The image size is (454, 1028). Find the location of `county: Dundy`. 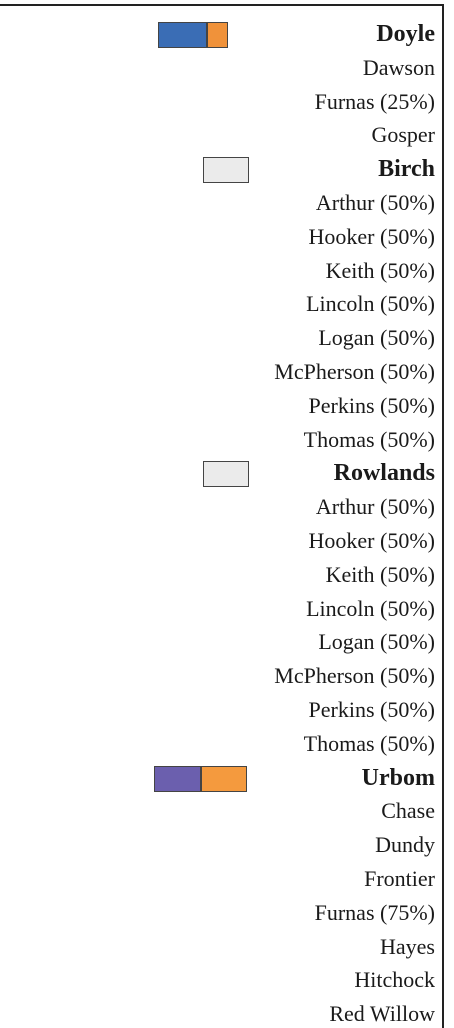

county: Dundy is located at coordinates (405, 845).